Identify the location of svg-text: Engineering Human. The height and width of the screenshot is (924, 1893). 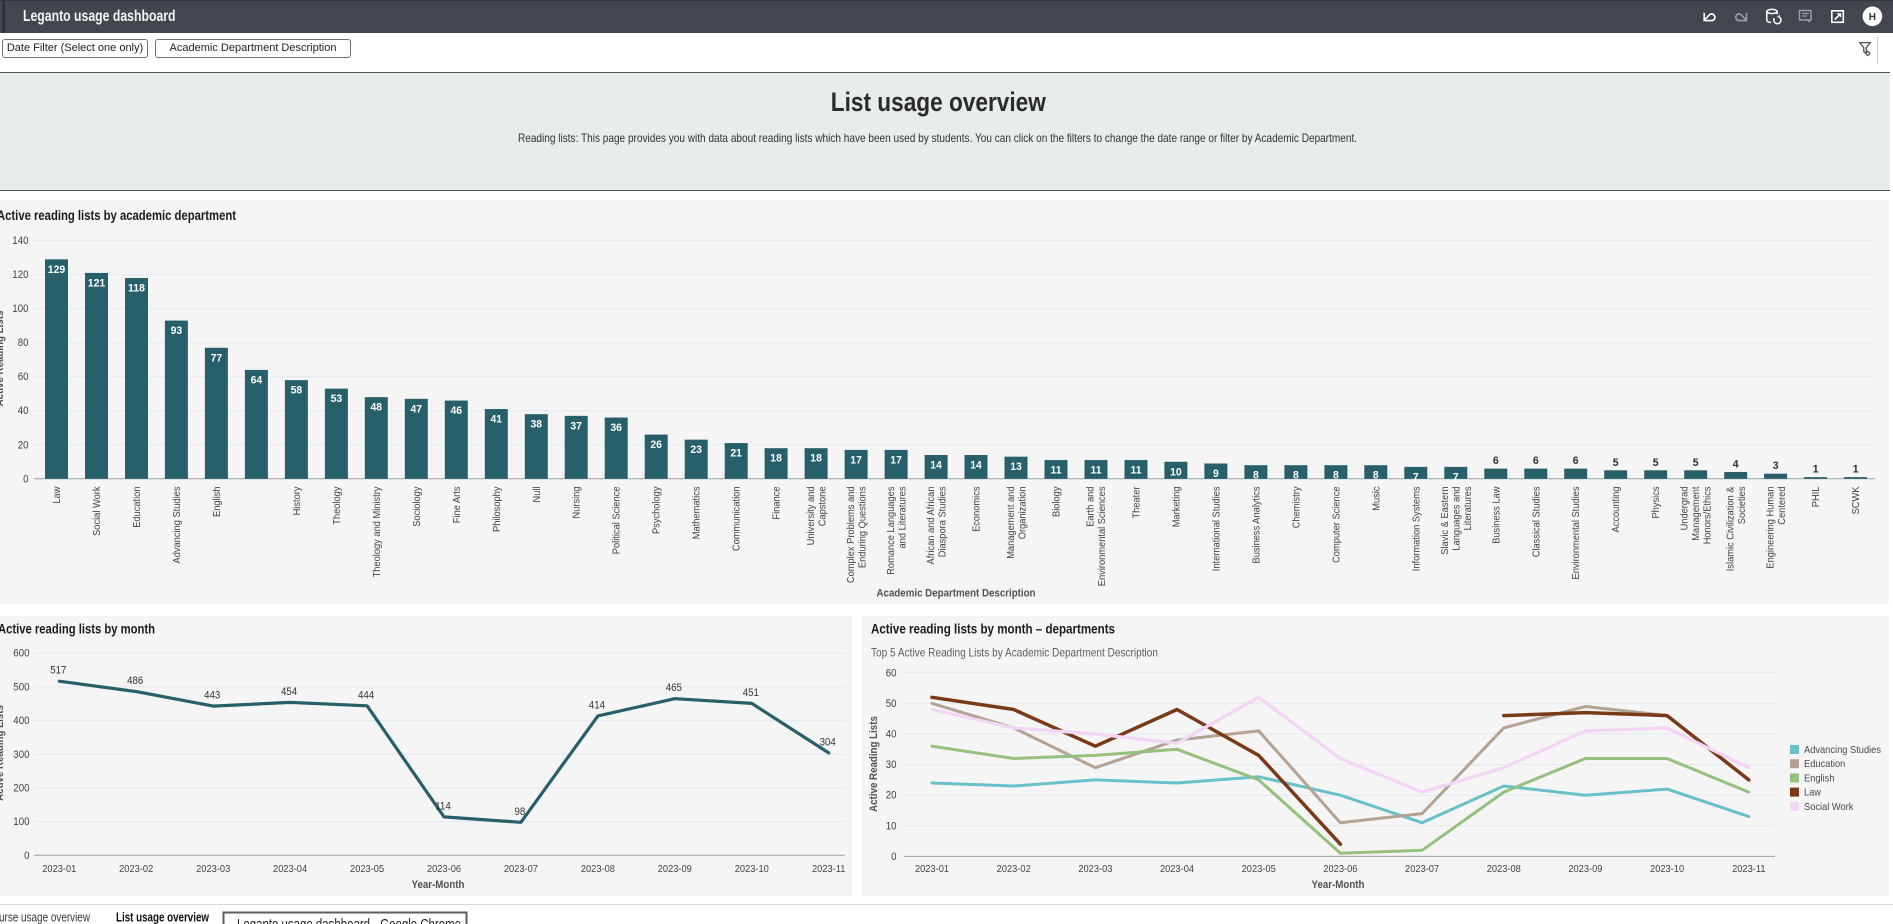
(1770, 527).